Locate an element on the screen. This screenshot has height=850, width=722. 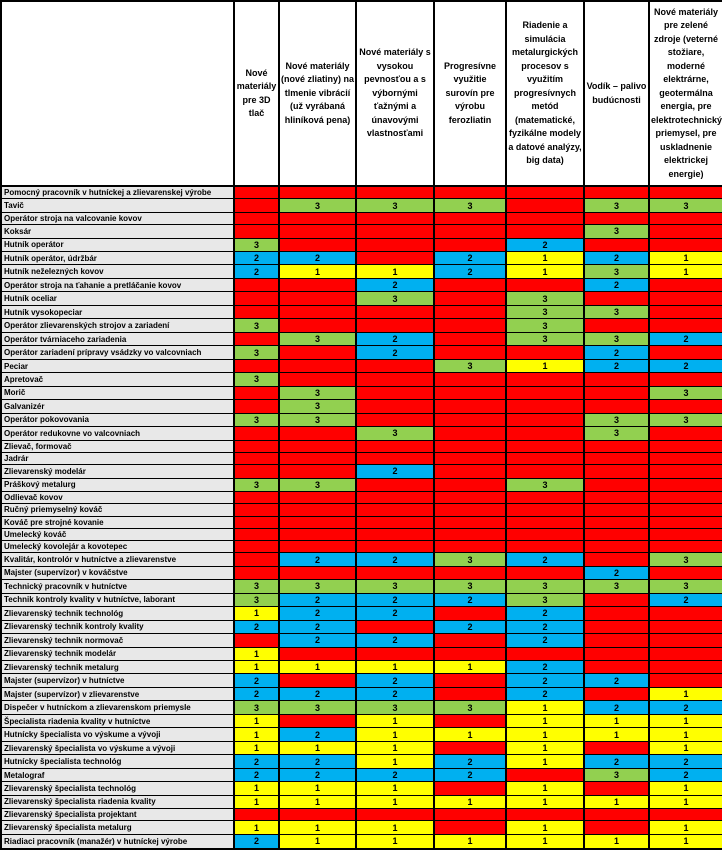
row-label: Apretovač is located at coordinates (117, 379).